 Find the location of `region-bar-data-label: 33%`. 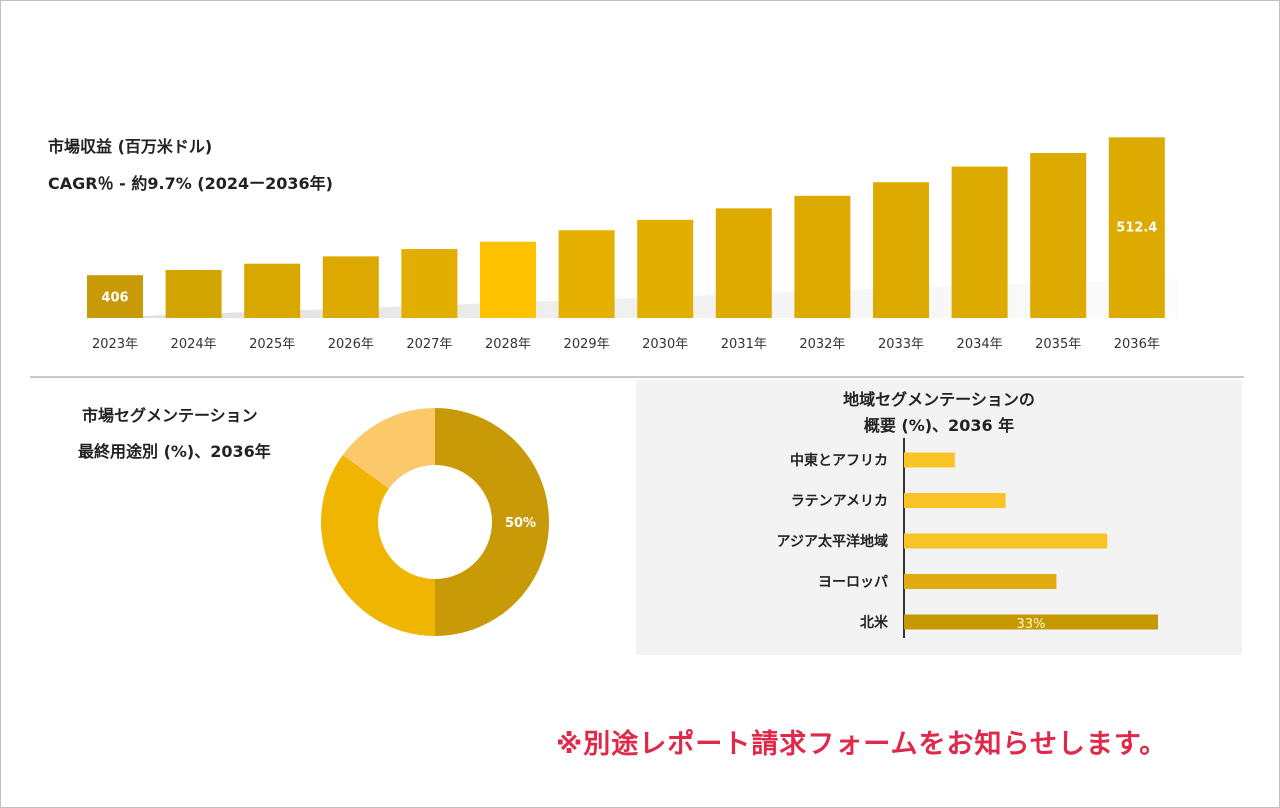

region-bar-data-label: 33% is located at coordinates (1031, 624).